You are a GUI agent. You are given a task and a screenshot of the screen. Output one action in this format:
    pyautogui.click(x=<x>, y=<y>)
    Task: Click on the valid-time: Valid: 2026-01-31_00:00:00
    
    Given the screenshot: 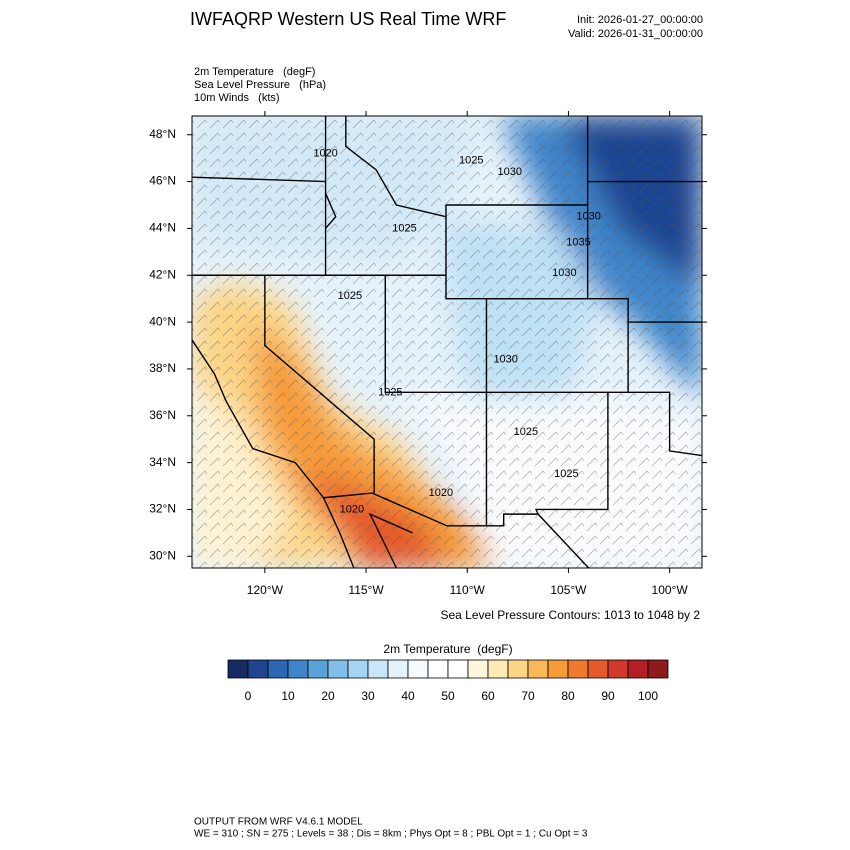 What is the action you would take?
    pyautogui.click(x=635, y=34)
    